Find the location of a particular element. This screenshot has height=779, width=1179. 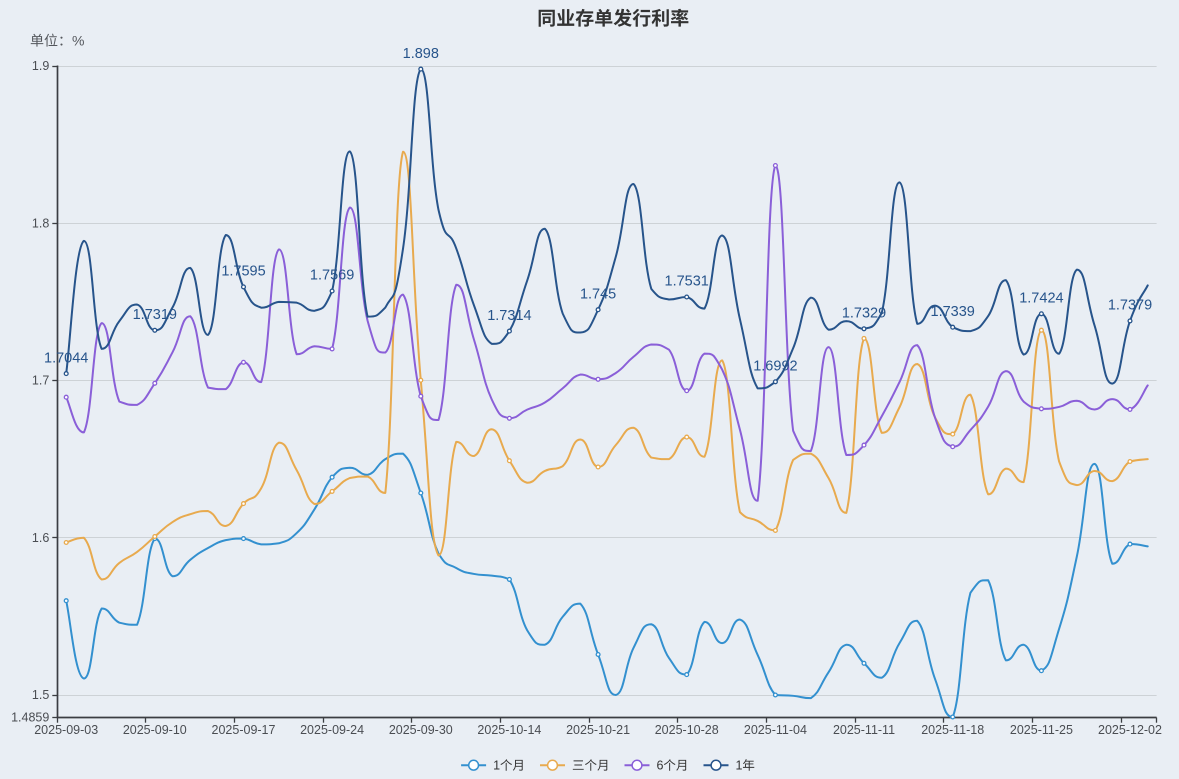

svg-text: 2025-10-21 is located at coordinates (598, 730).